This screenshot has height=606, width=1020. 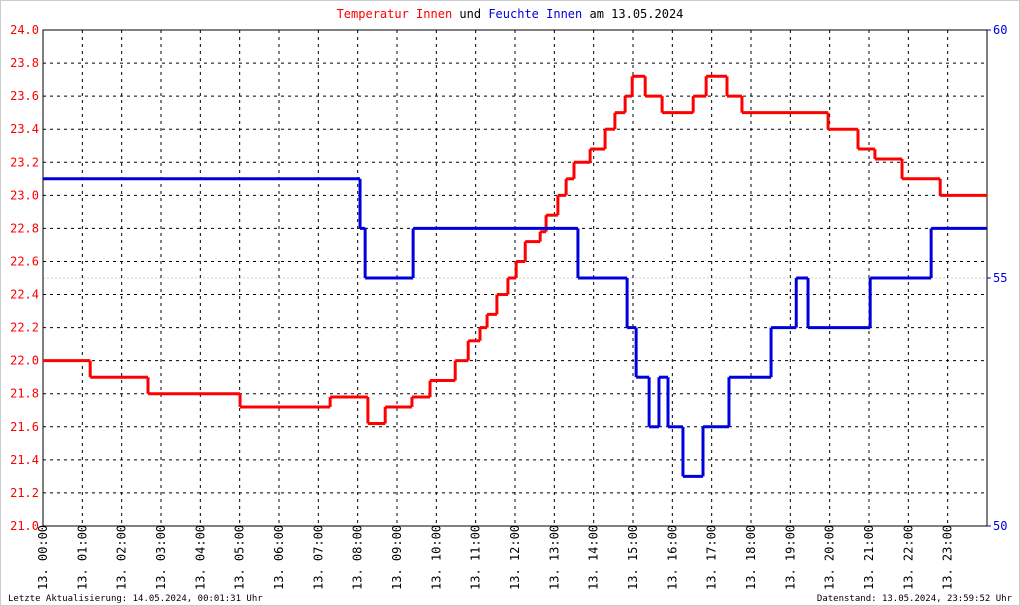 What do you see at coordinates (594, 557) in the screenshot?
I see `x-tick-label: 13. 14:00` at bounding box center [594, 557].